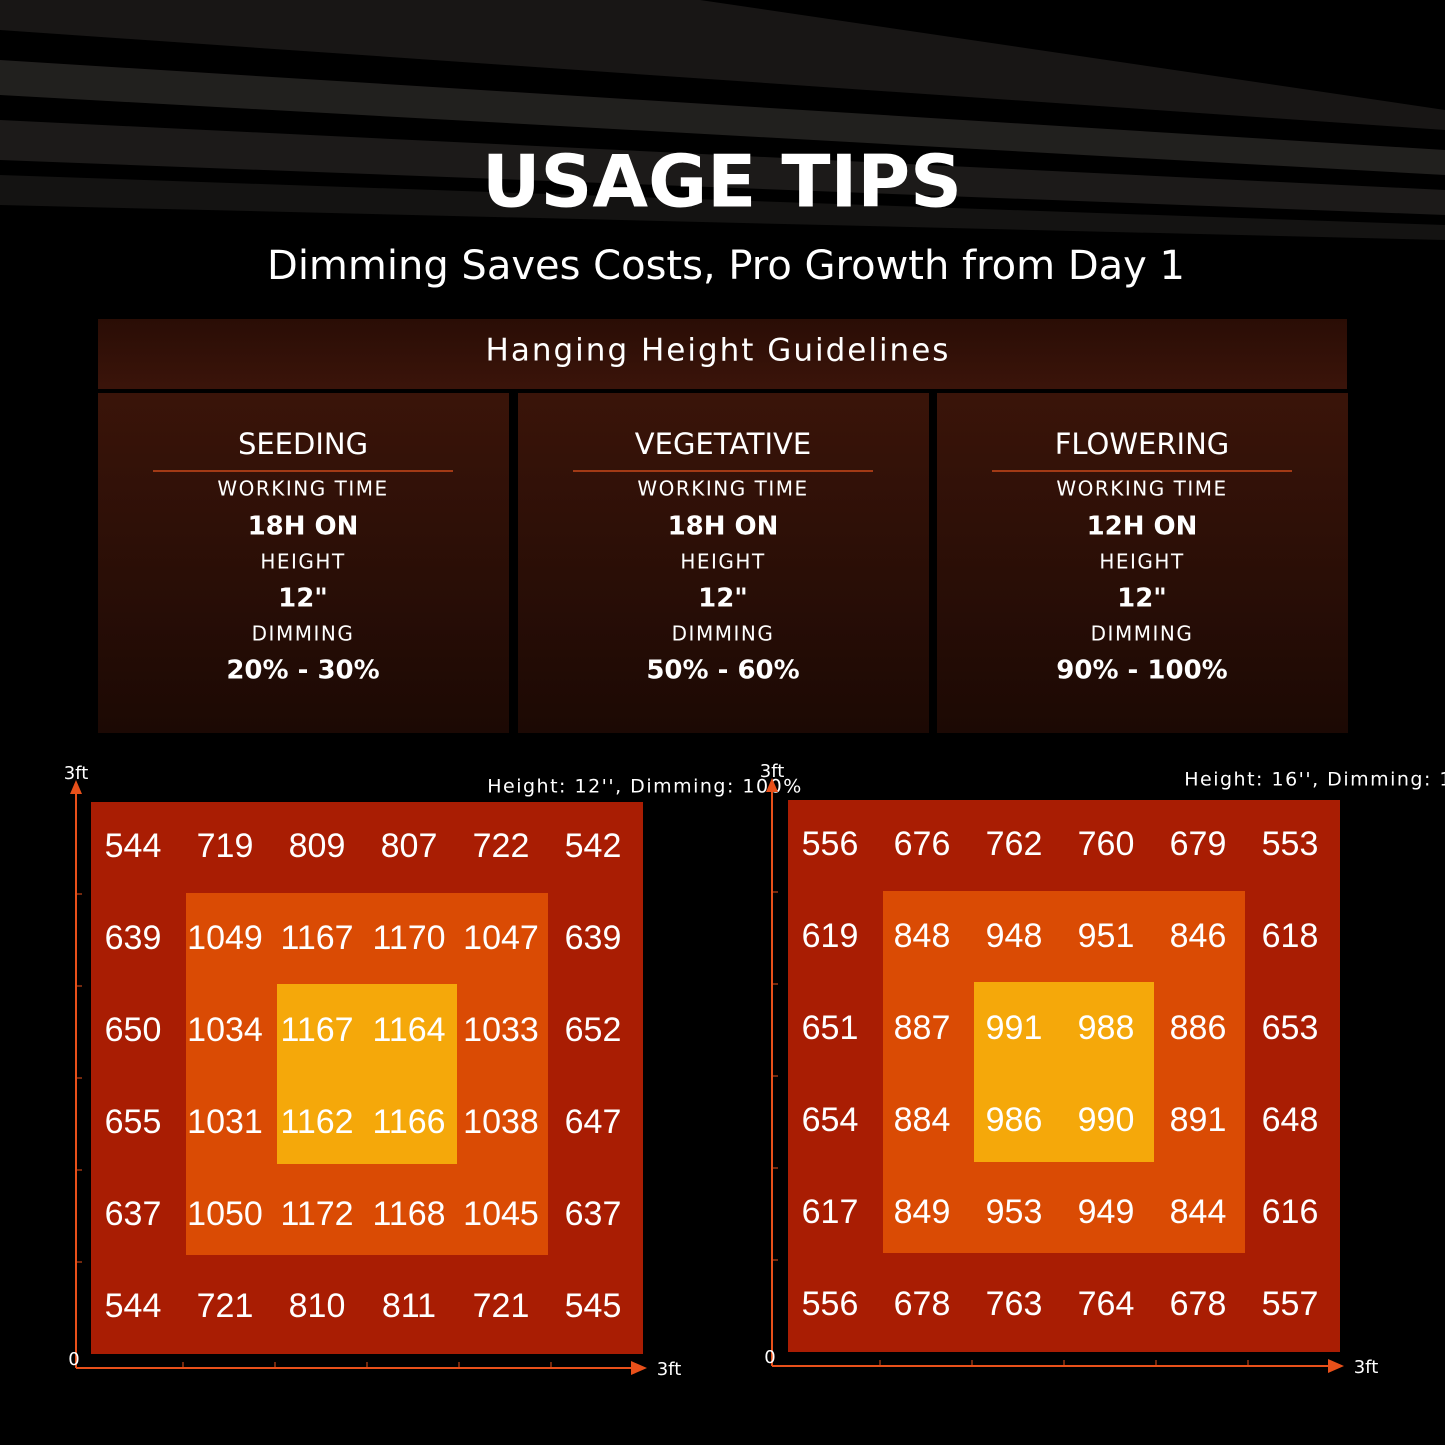 The width and height of the screenshot is (1445, 1445). I want to click on ppfd-value: 884, so click(922, 1120).